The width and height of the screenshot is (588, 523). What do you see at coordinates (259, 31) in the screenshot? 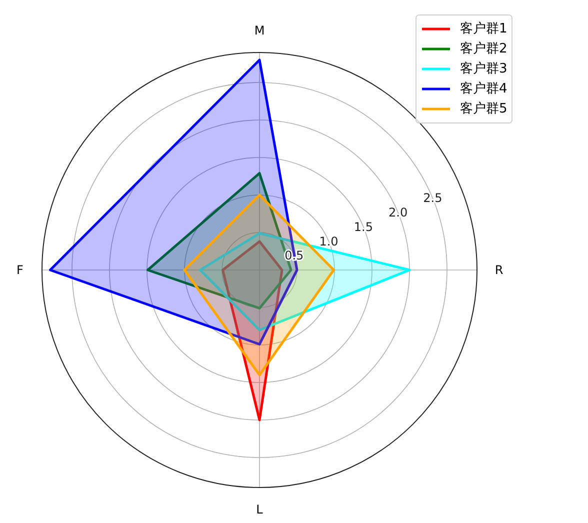
I see `spoke-label: M` at bounding box center [259, 31].